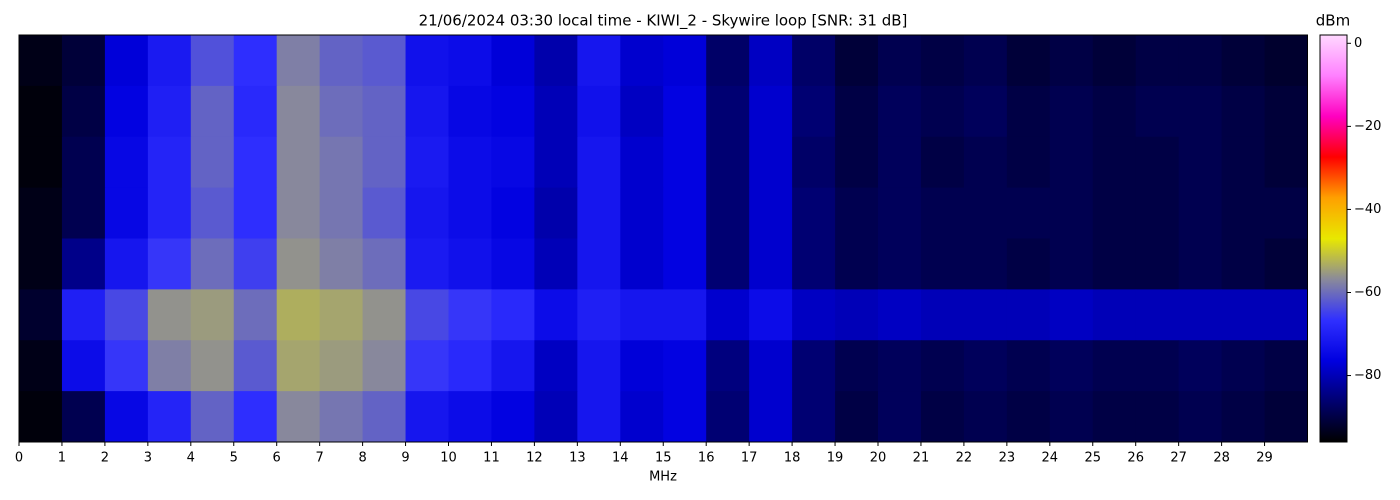 Image resolution: width=1400 pixels, height=500 pixels. What do you see at coordinates (663, 458) in the screenshot?
I see `x-tick-label: 15` at bounding box center [663, 458].